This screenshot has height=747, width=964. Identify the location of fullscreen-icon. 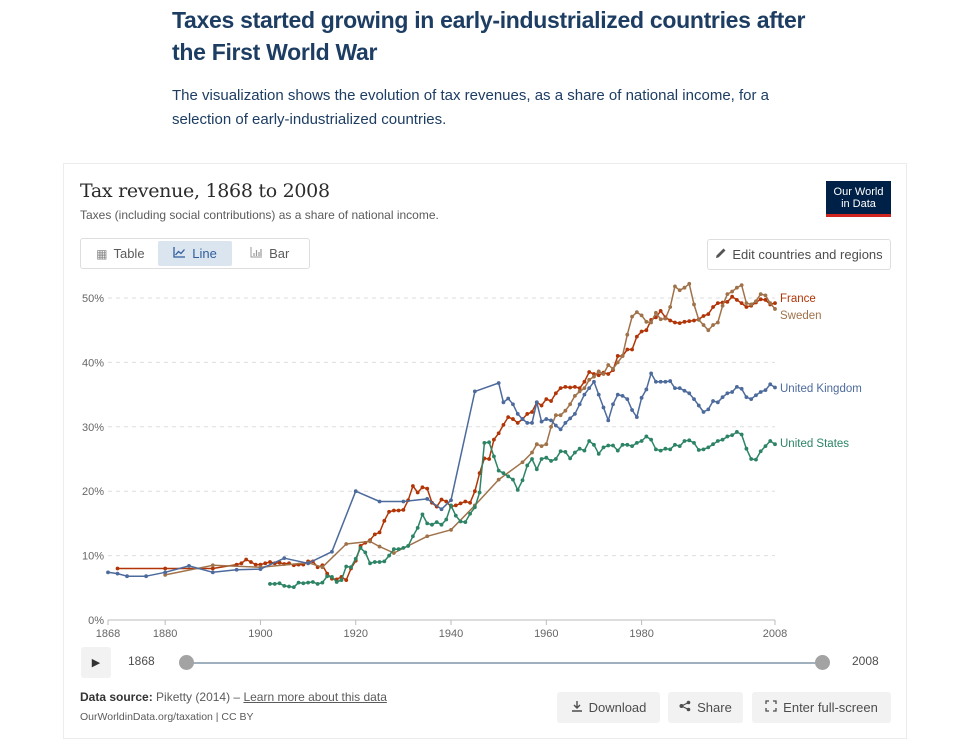
(771, 707).